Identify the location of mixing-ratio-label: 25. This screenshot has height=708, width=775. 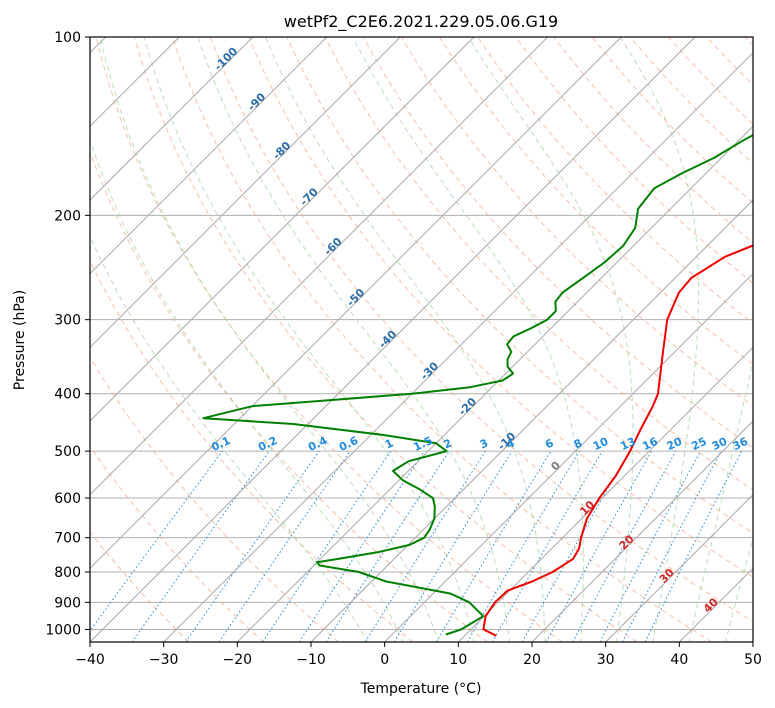
(698, 444).